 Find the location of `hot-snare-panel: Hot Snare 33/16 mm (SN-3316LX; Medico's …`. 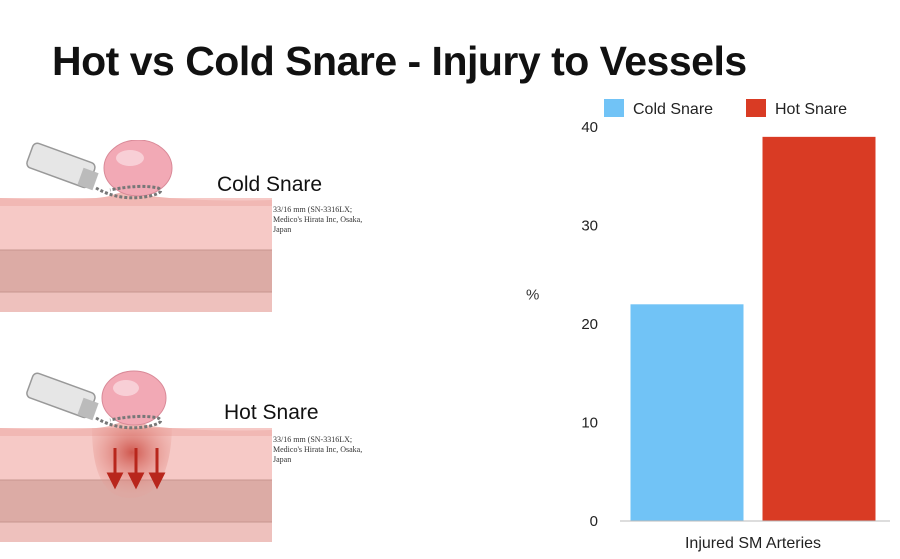

hot-snare-panel: Hot Snare 33/16 mm (SN-3316LX; Medico's … is located at coordinates (181, 464).